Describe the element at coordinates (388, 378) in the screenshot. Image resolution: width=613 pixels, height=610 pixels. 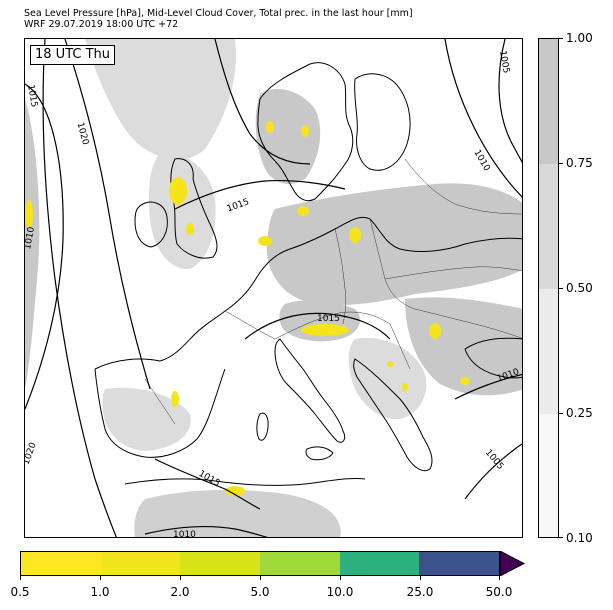
I see `cloud-area-balkans` at that location.